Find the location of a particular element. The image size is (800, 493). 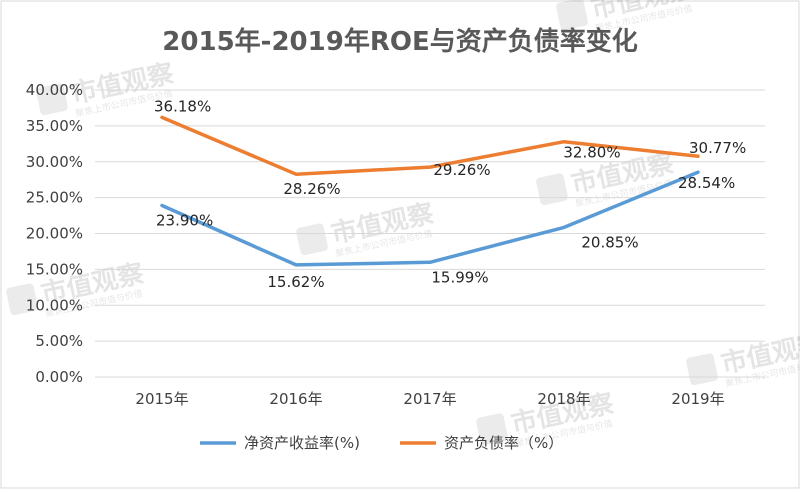

chart-title: 2015年-2019年ROE与资产负债率变化 is located at coordinates (399, 41).